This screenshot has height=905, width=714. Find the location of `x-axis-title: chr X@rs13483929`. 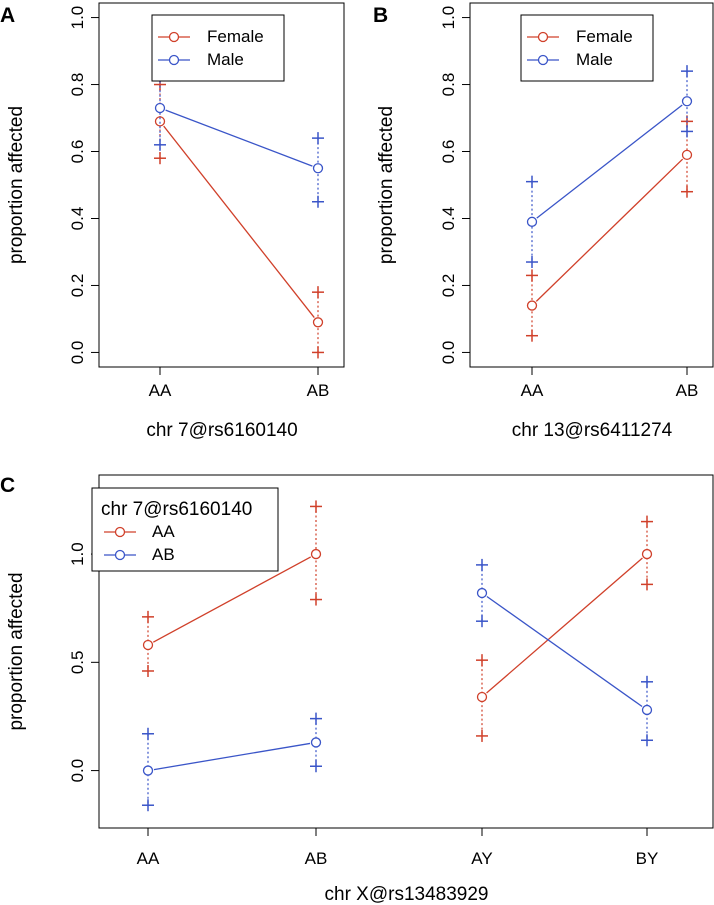

x-axis-title: chr X@rs13483929 is located at coordinates (407, 894).